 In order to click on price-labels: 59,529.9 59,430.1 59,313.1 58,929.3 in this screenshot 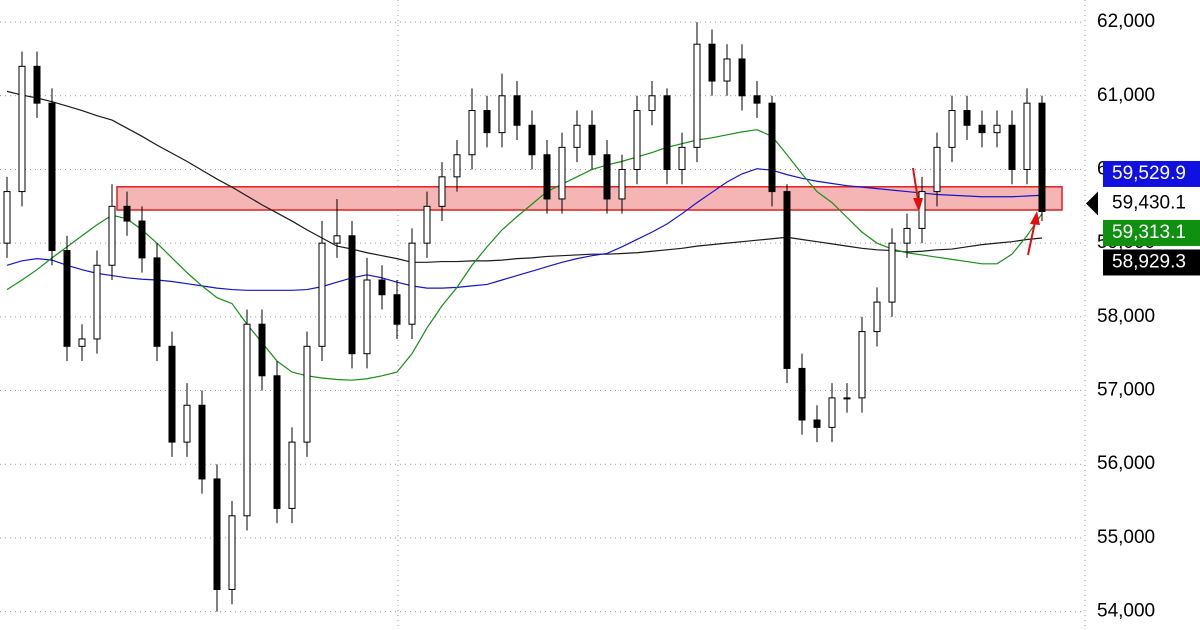, I will do `click(1143, 218)`.